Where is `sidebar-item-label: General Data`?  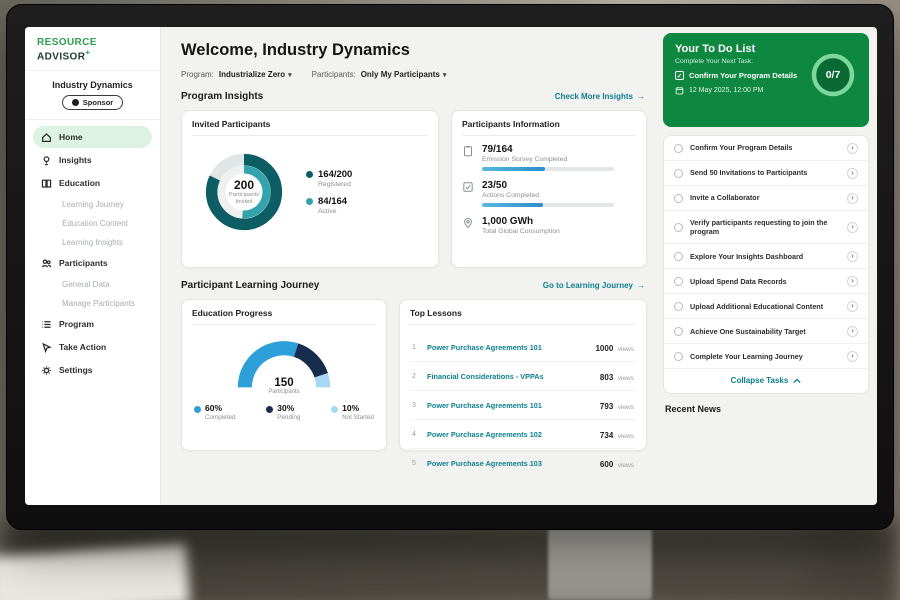 sidebar-item-label: General Data is located at coordinates (86, 284).